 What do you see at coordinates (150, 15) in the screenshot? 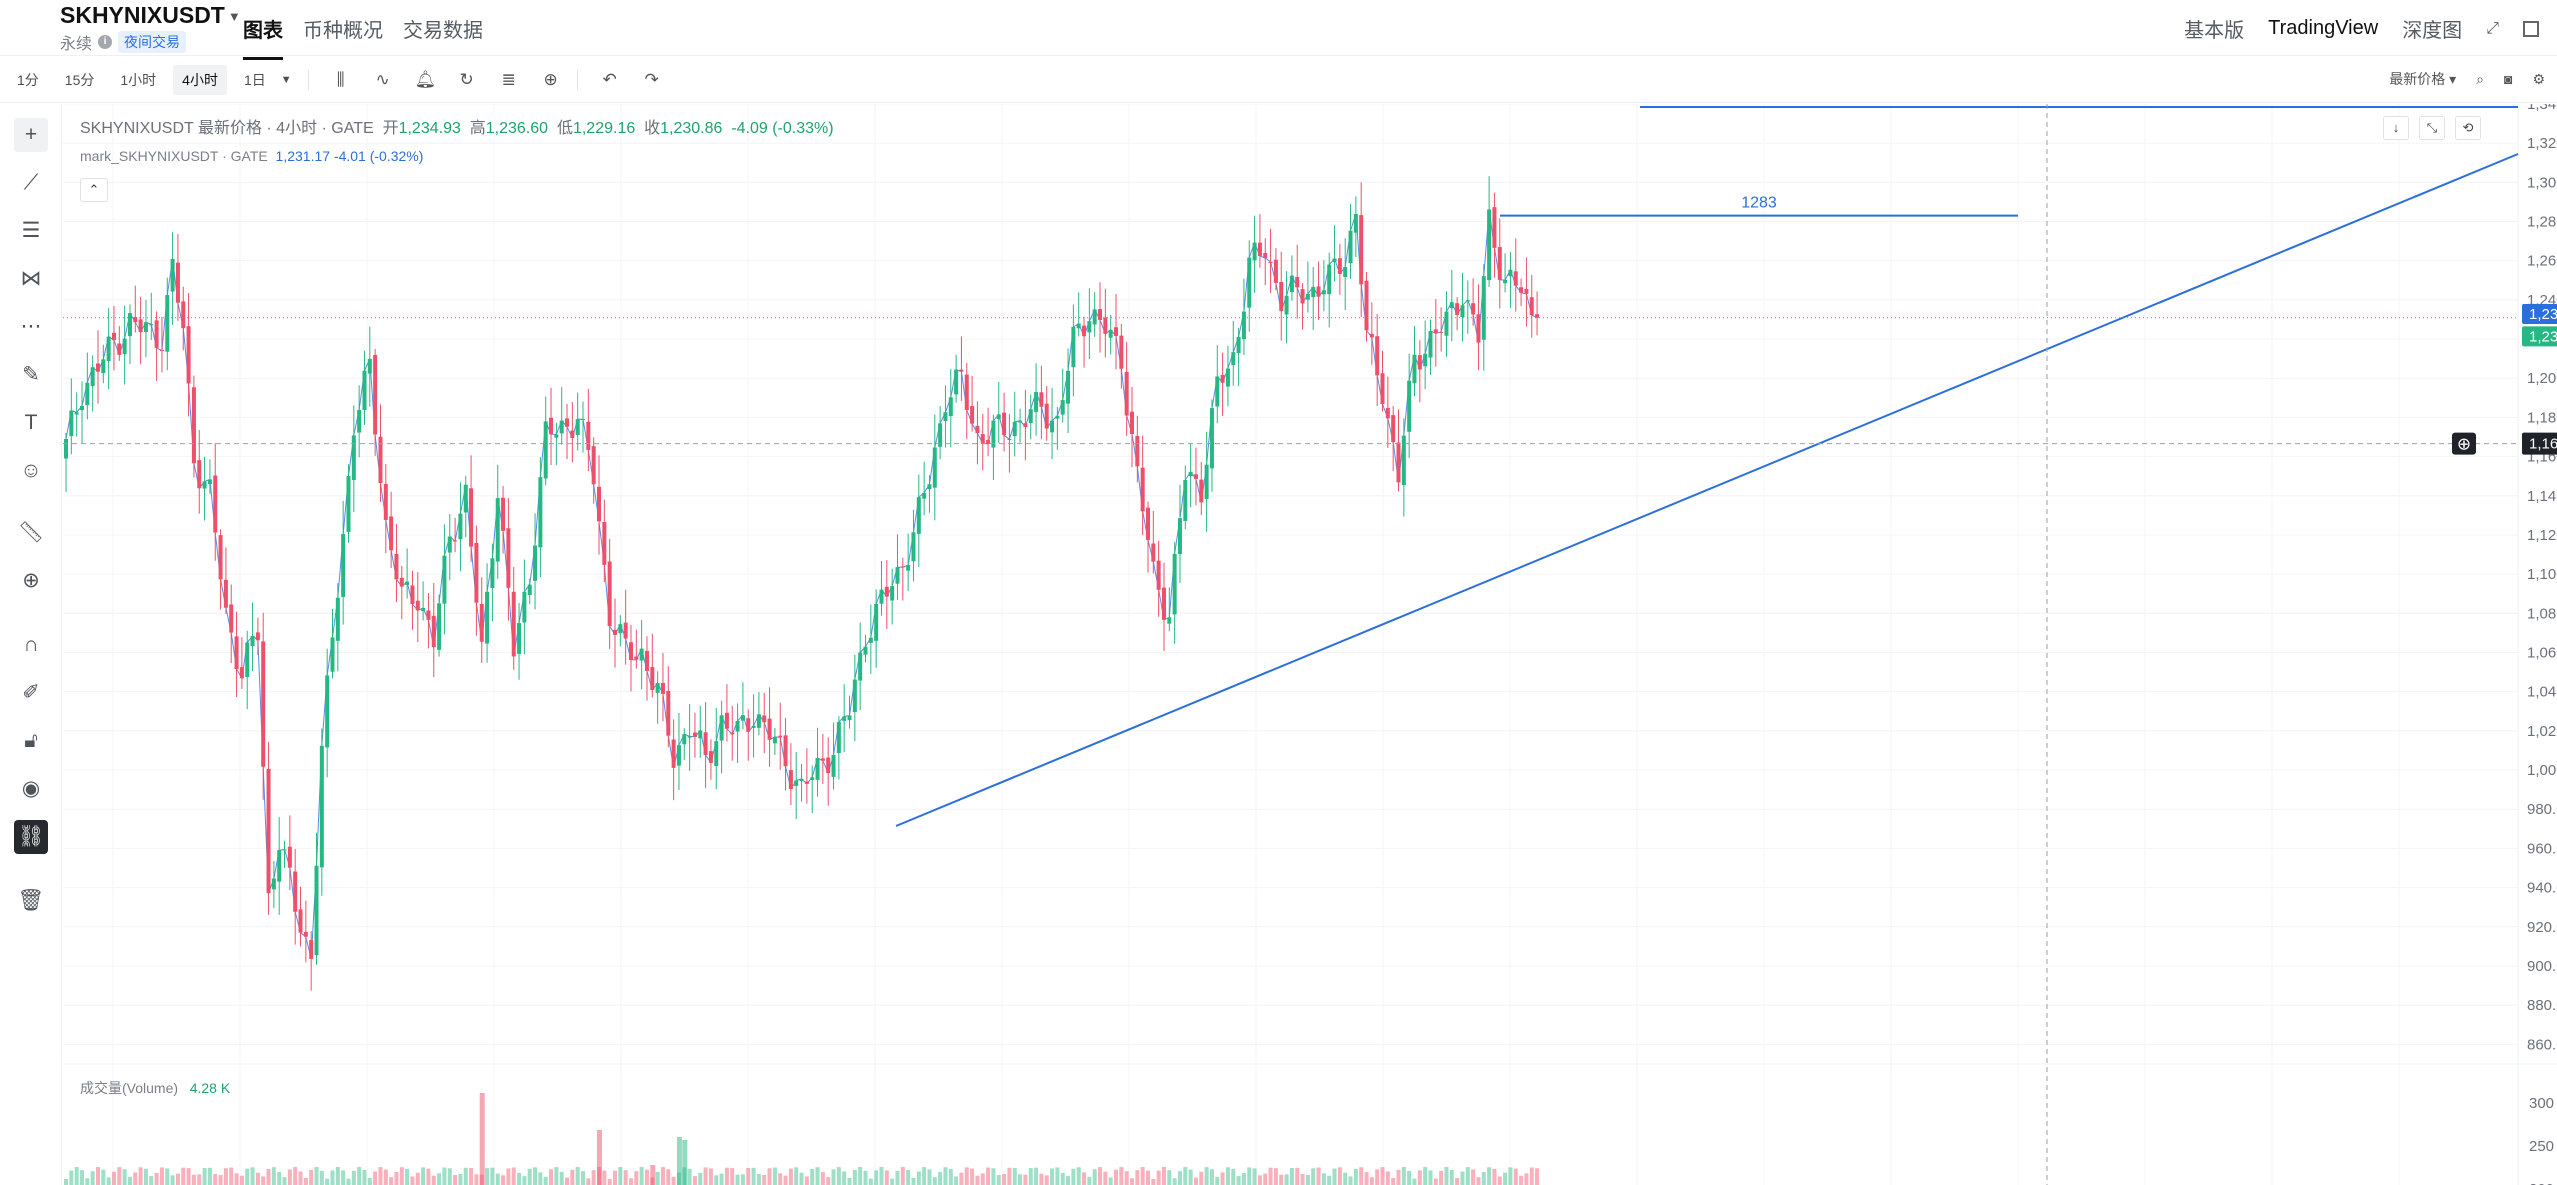
I see `symbol-selector: SKHYNIXUSDT ▼` at bounding box center [150, 15].